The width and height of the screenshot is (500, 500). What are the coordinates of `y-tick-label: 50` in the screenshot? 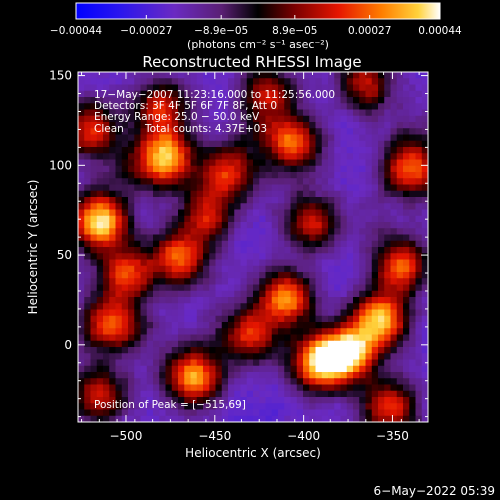 It's located at (64, 255).